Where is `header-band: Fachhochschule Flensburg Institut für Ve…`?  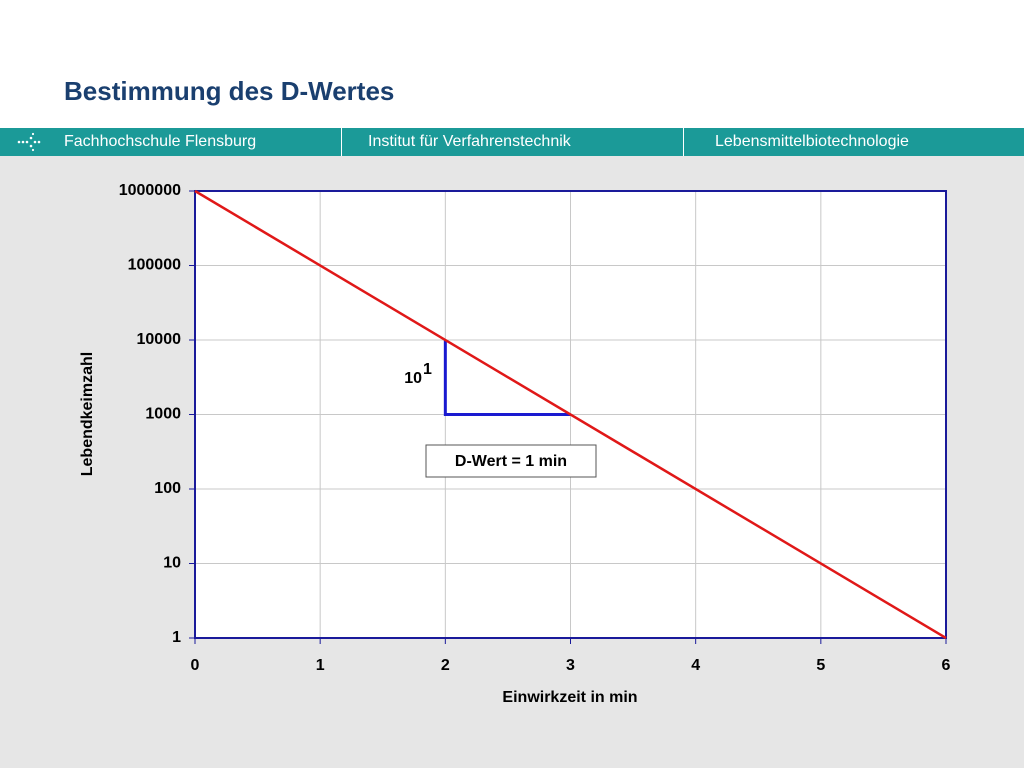
header-band: Fachhochschule Flensburg Institut für Ve… is located at coordinates (512, 142).